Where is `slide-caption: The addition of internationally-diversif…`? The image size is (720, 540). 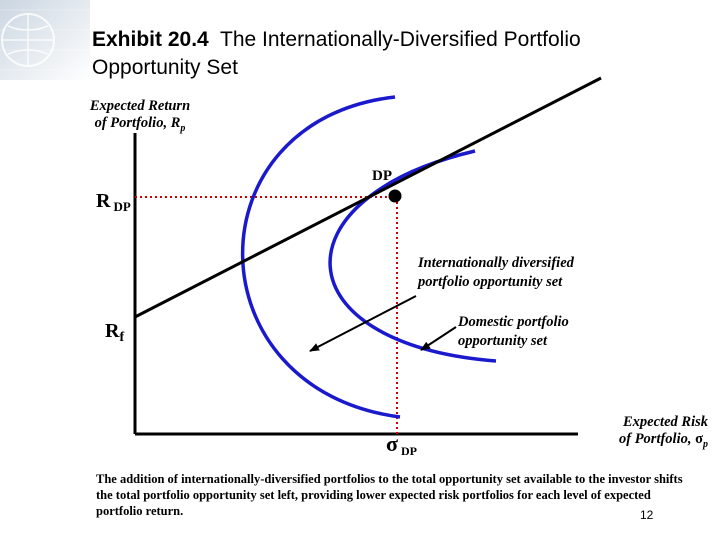 slide-caption: The addition of internationally-diversif… is located at coordinates (389, 495).